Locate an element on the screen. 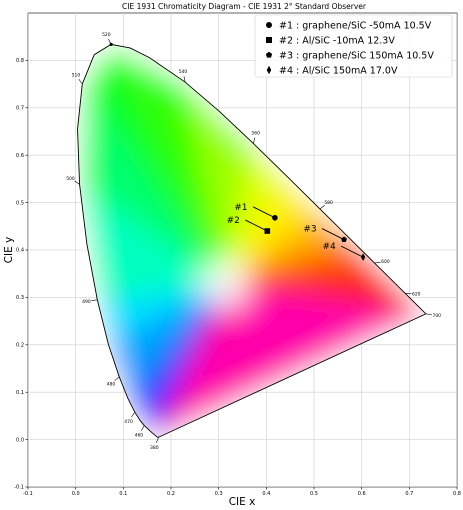  point-2-leader is located at coordinates (256, 225).